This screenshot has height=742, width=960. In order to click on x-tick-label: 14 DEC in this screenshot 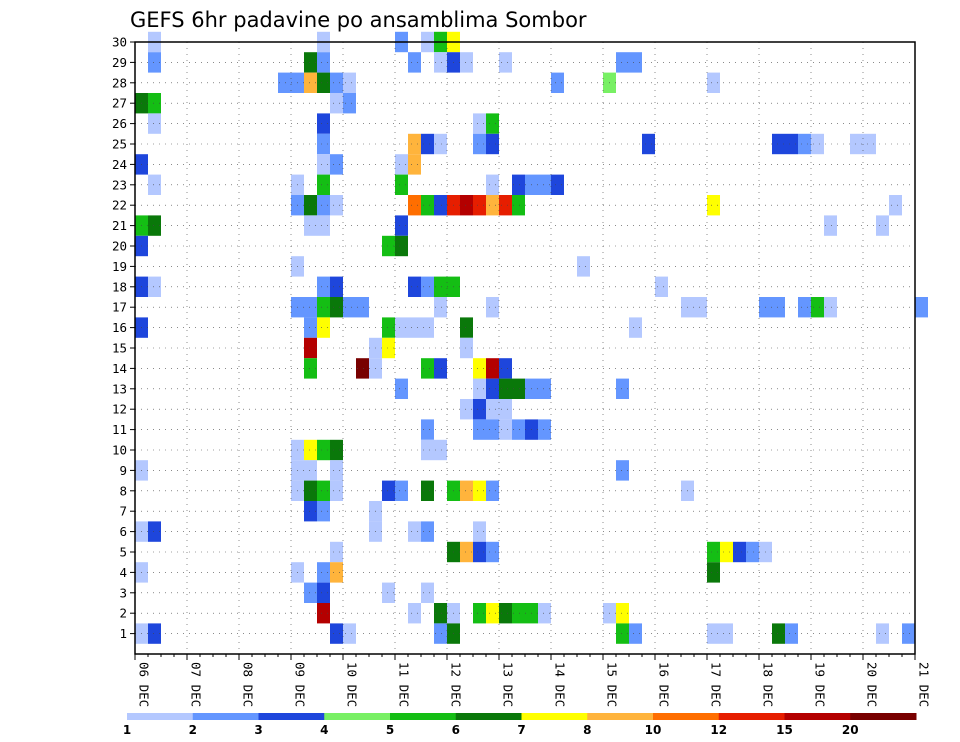, I will do `click(560, 684)`.